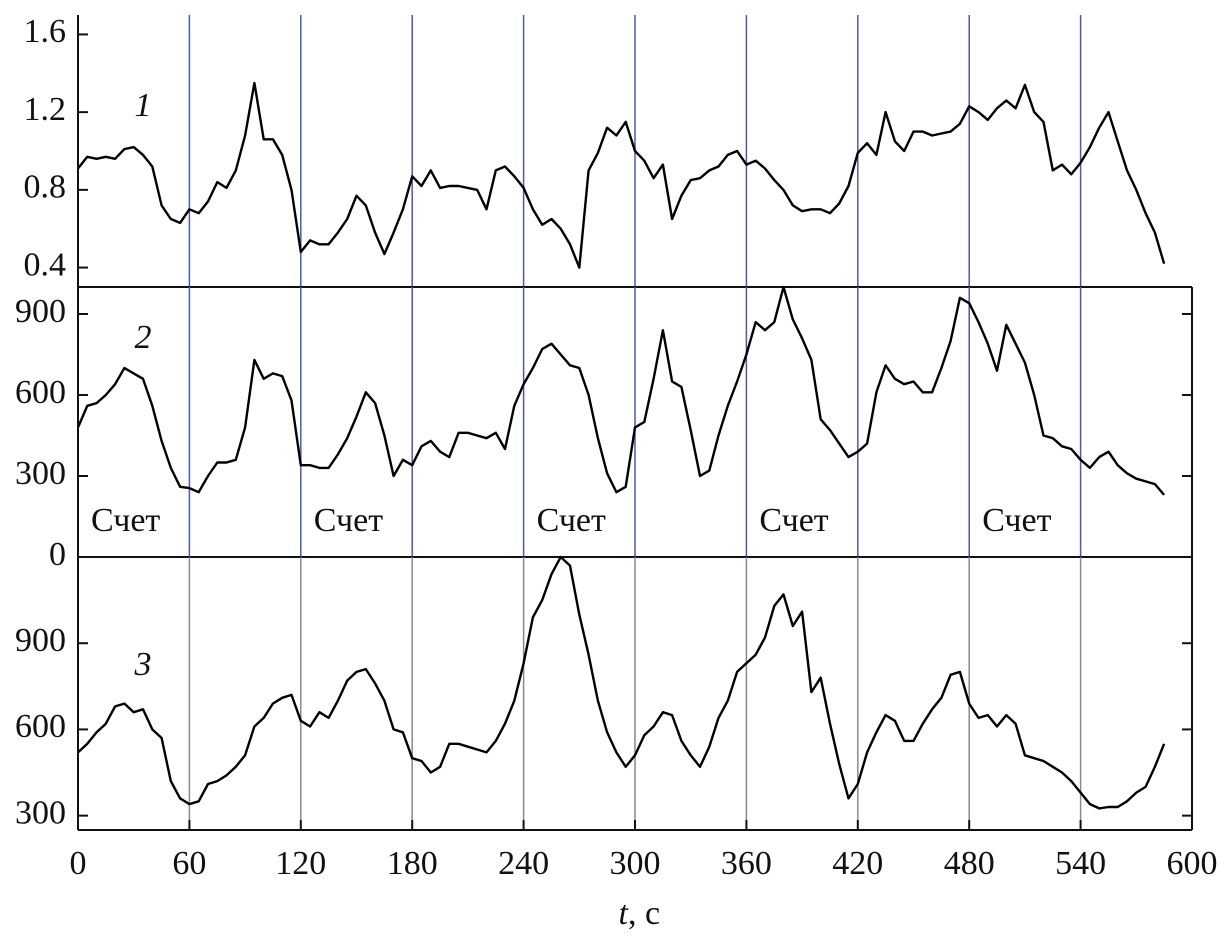 Image resolution: width=1224 pixels, height=941 pixels. What do you see at coordinates (143, 105) in the screenshot?
I see `panel-label: 1` at bounding box center [143, 105].